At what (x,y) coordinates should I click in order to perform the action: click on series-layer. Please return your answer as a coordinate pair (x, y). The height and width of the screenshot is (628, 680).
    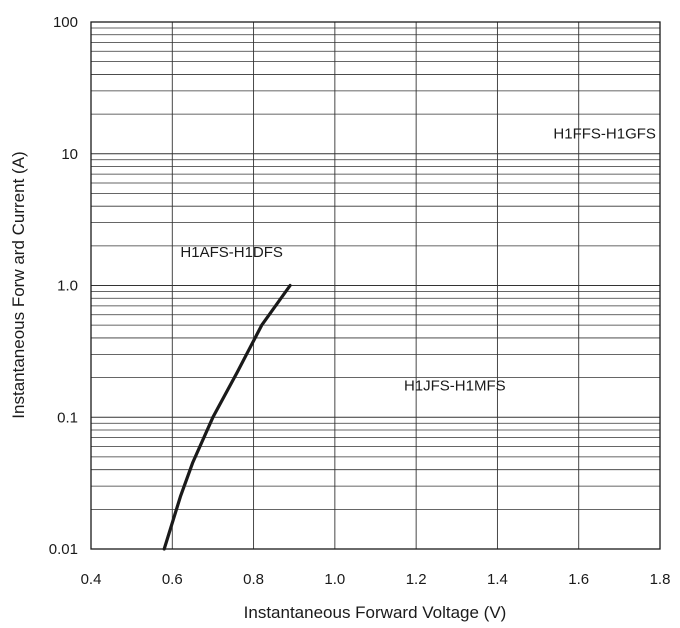
    Looking at the image, I should click on (227, 417).